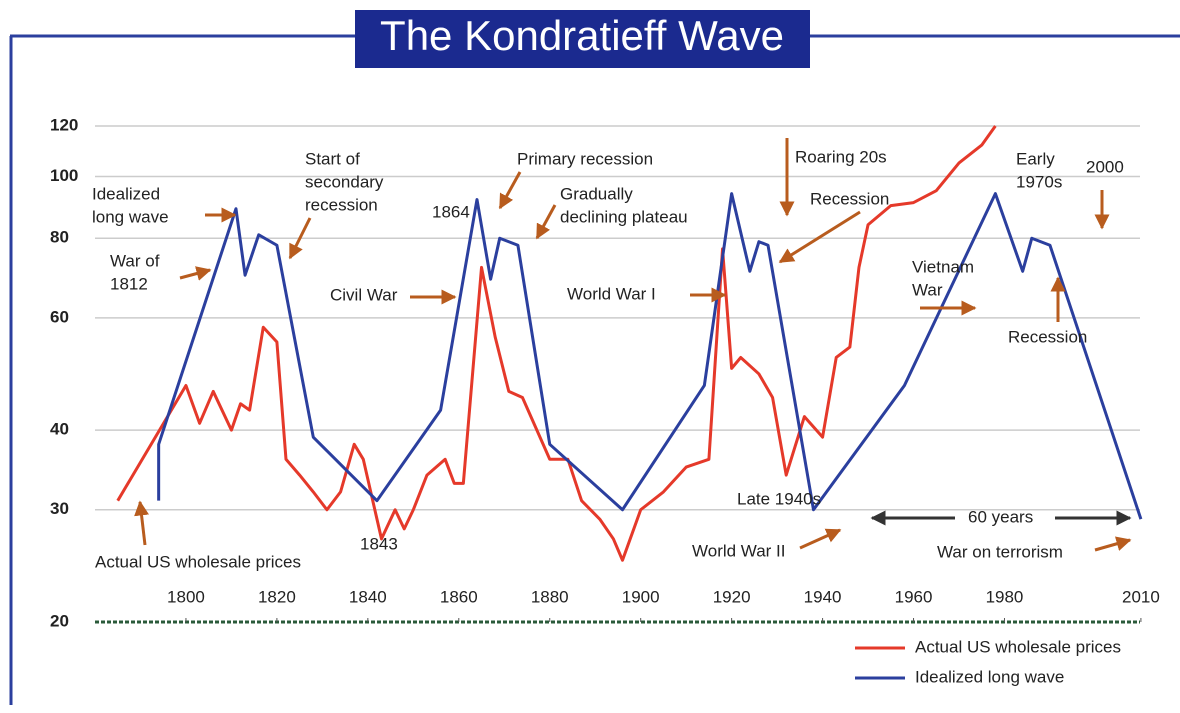 Image resolution: width=1180 pixels, height=713 pixels. I want to click on annotation: Late 1940s, so click(779, 498).